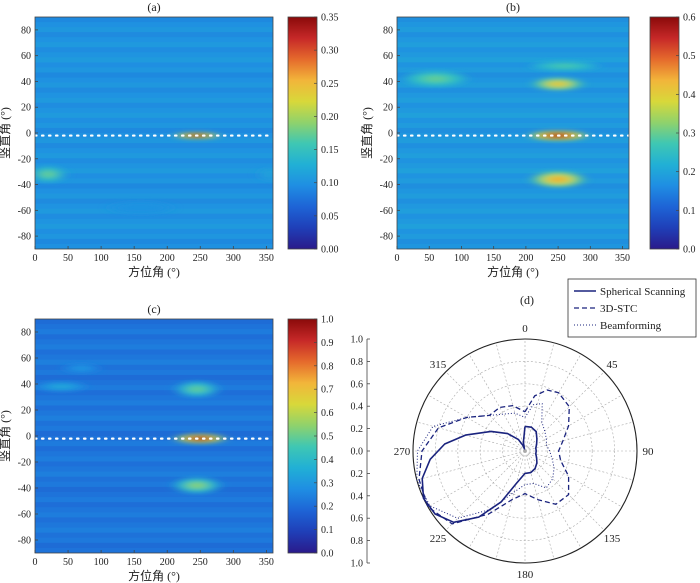 The image size is (700, 583). Describe the element at coordinates (386, 185) in the screenshot. I see `y-tick-label: -40` at that location.